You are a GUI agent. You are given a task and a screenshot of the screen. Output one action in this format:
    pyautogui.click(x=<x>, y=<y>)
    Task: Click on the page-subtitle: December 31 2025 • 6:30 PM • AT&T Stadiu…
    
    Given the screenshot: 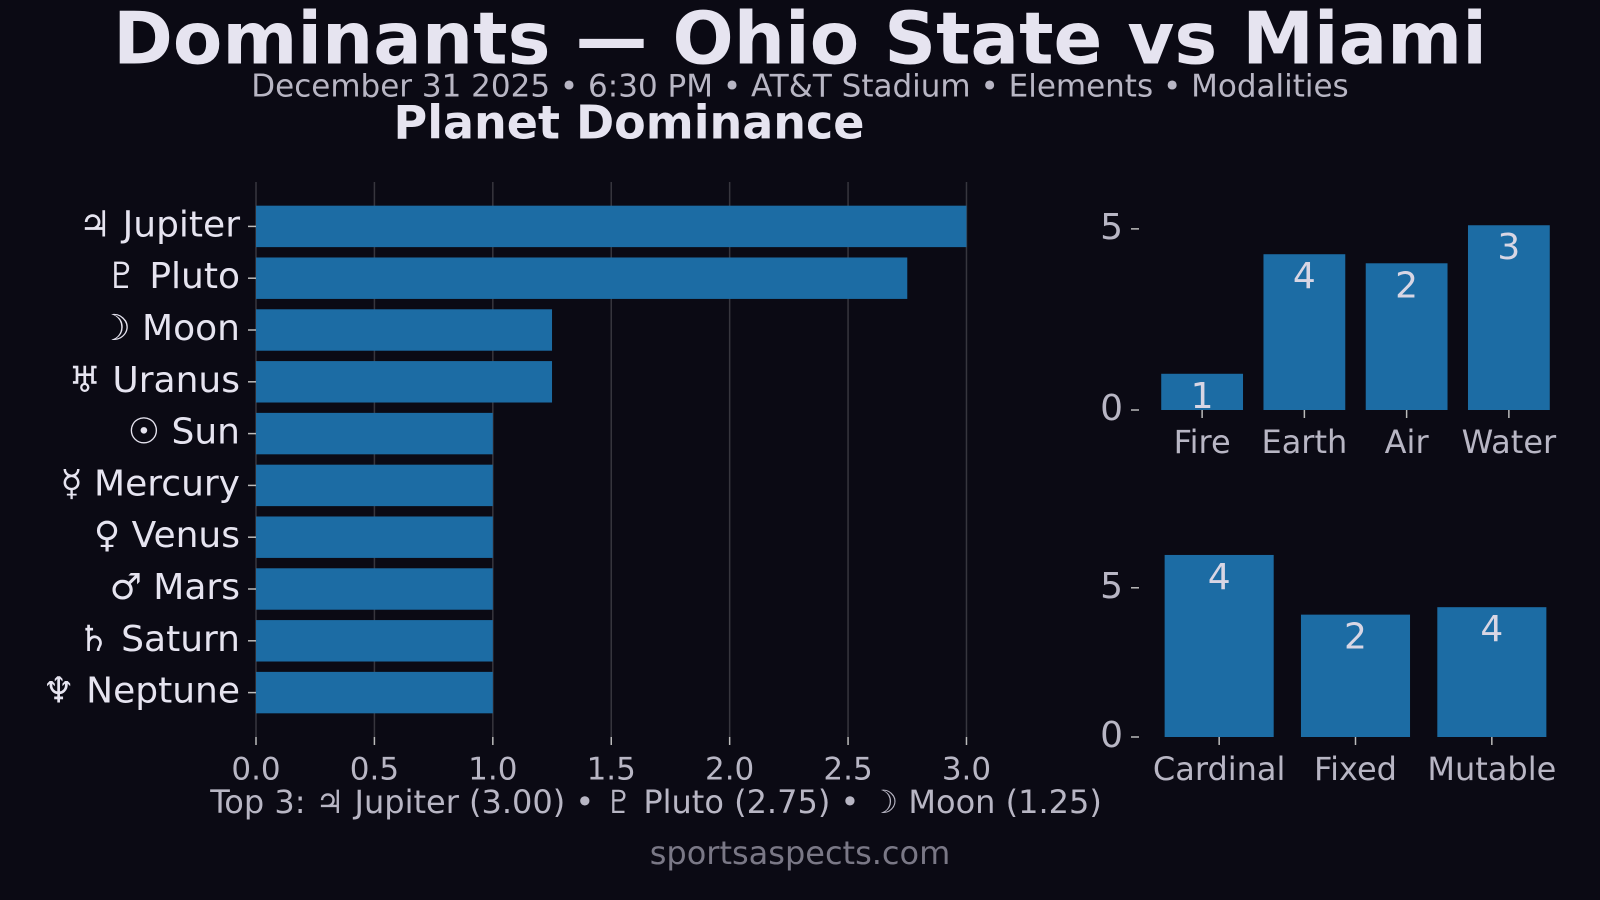 What is the action you would take?
    pyautogui.click(x=799, y=87)
    